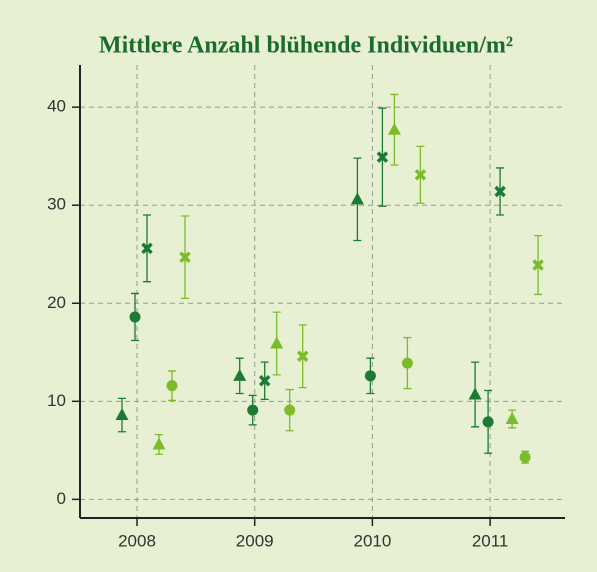  Describe the element at coordinates (490, 540) in the screenshot. I see `x-tick-label: 2011` at that location.